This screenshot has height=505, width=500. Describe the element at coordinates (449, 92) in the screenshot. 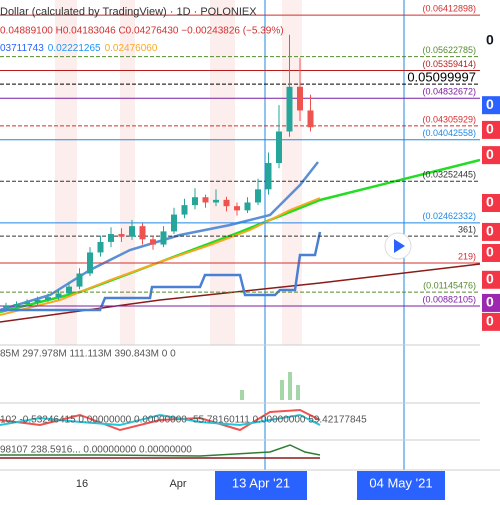

I see `level-label: (0.04832672)` at that location.